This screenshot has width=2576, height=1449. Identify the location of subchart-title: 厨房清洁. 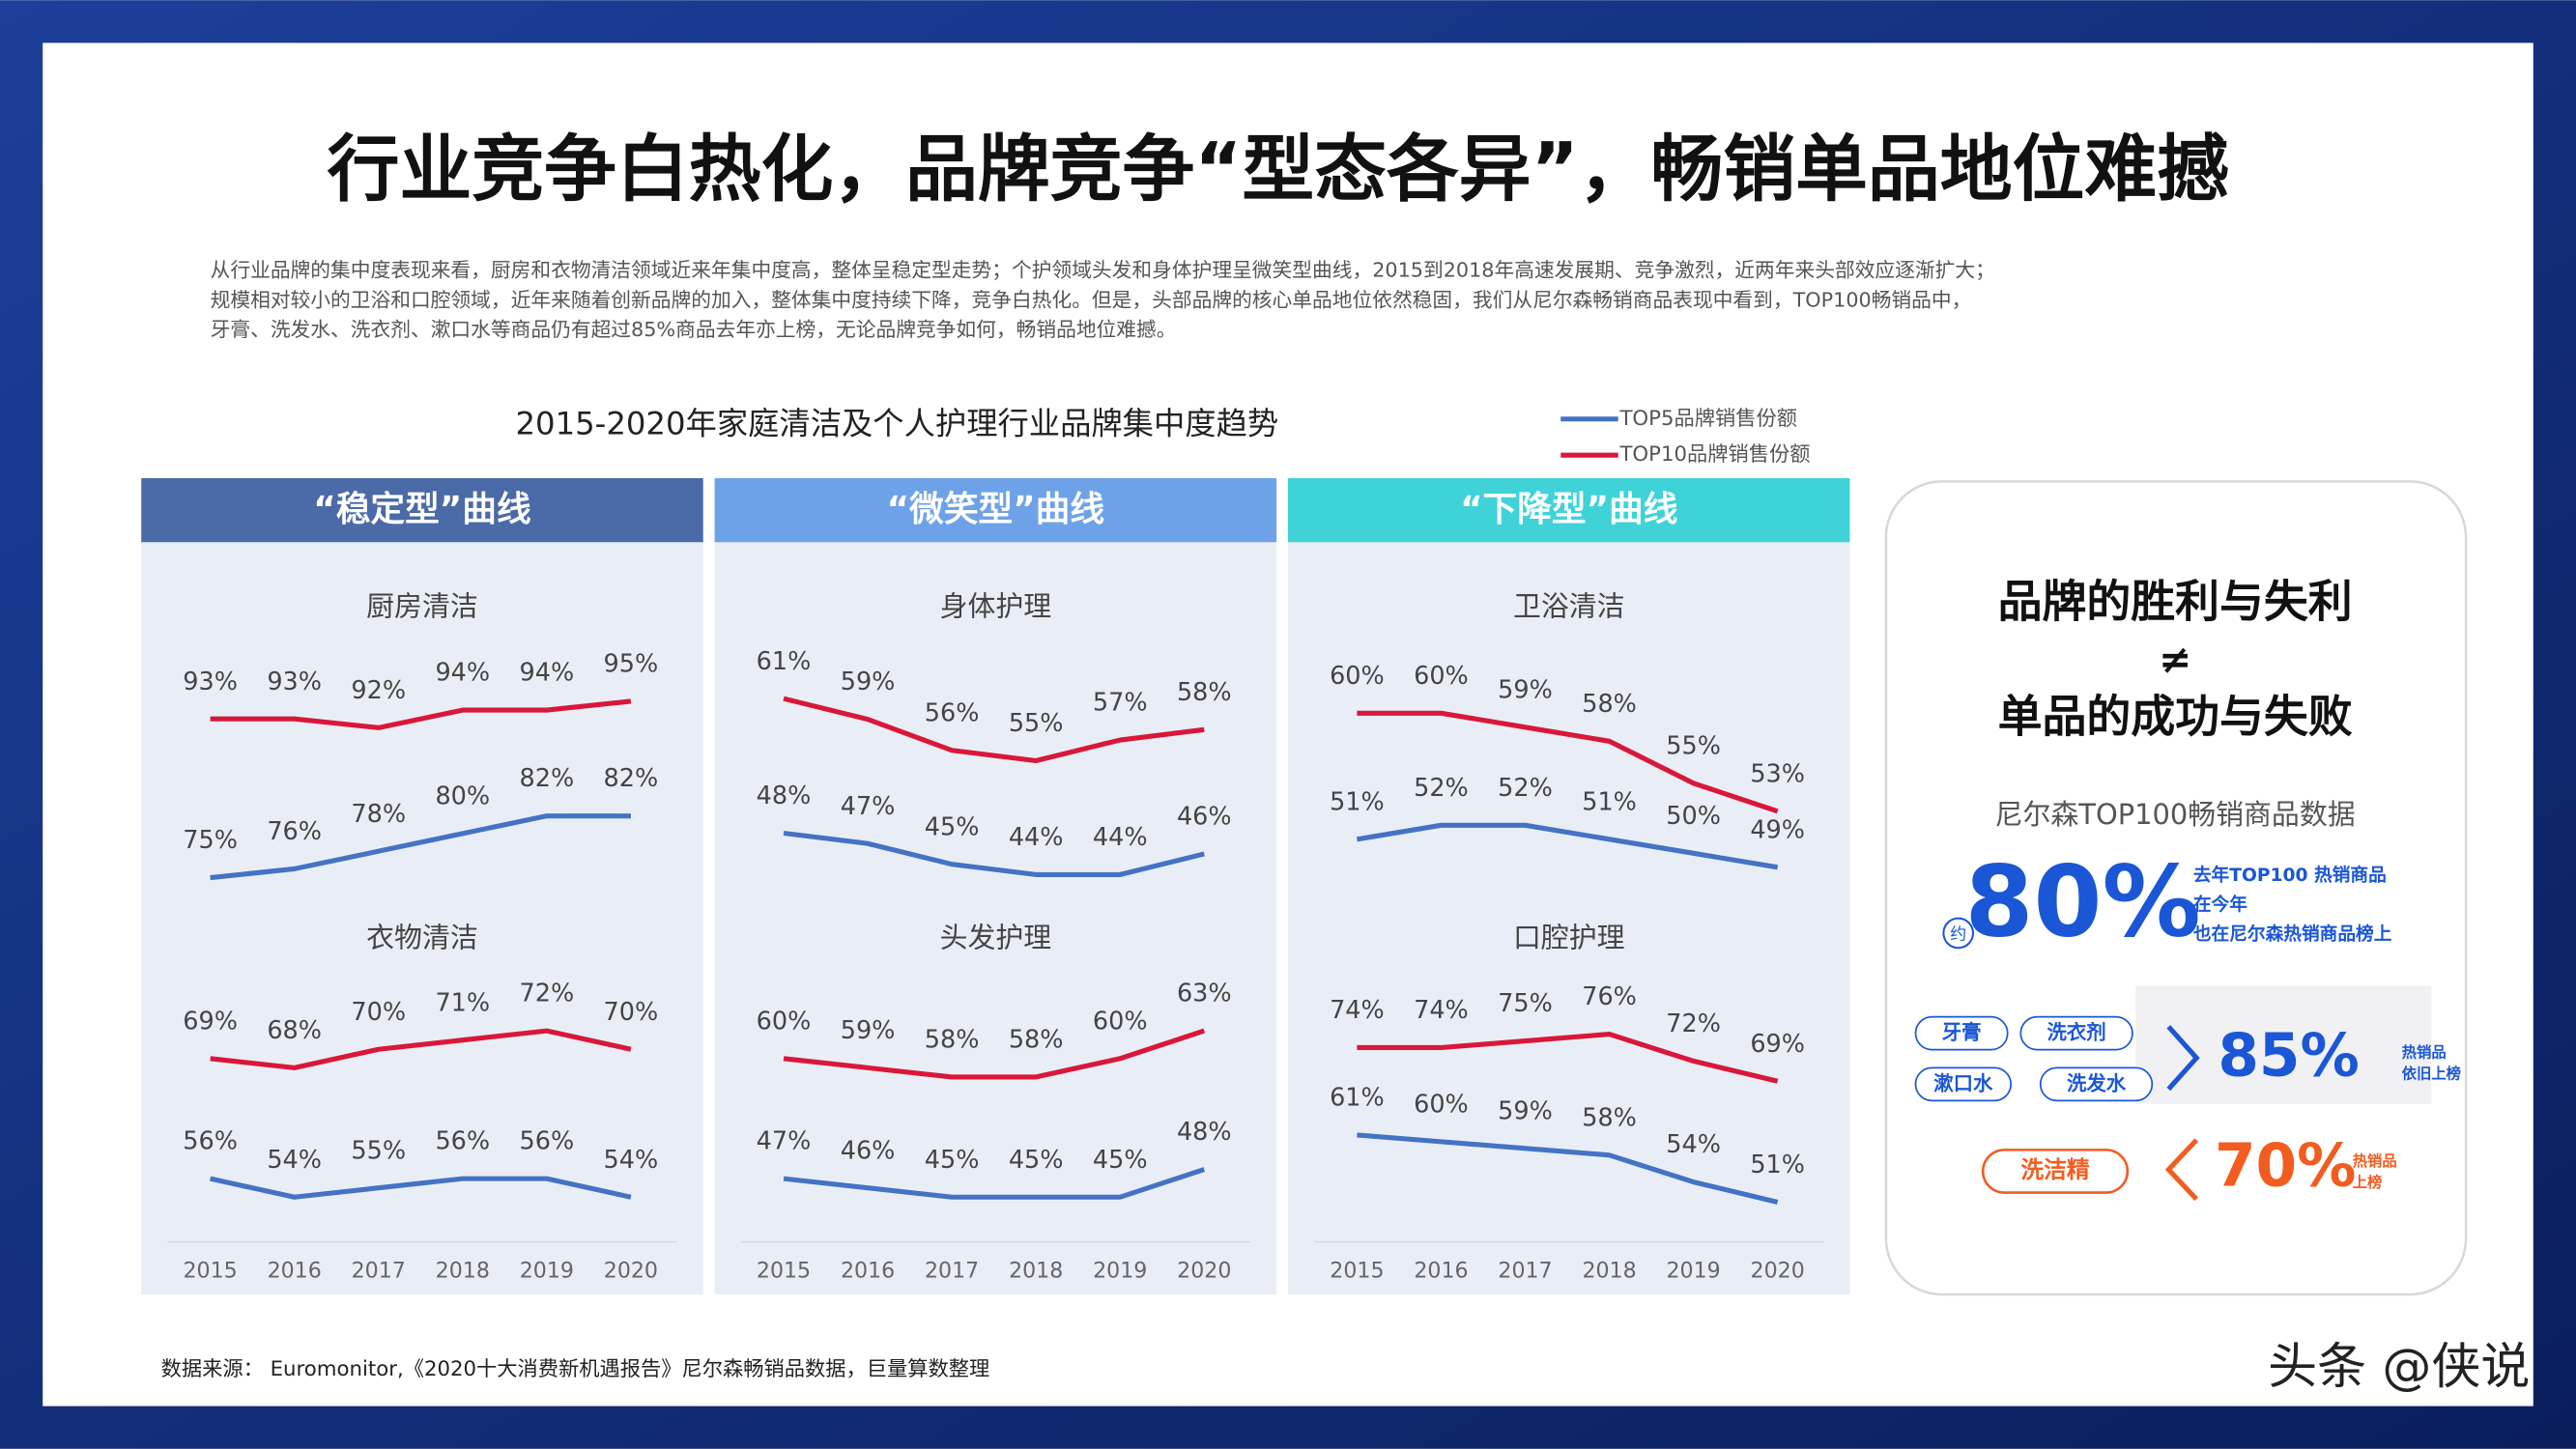
(422, 605).